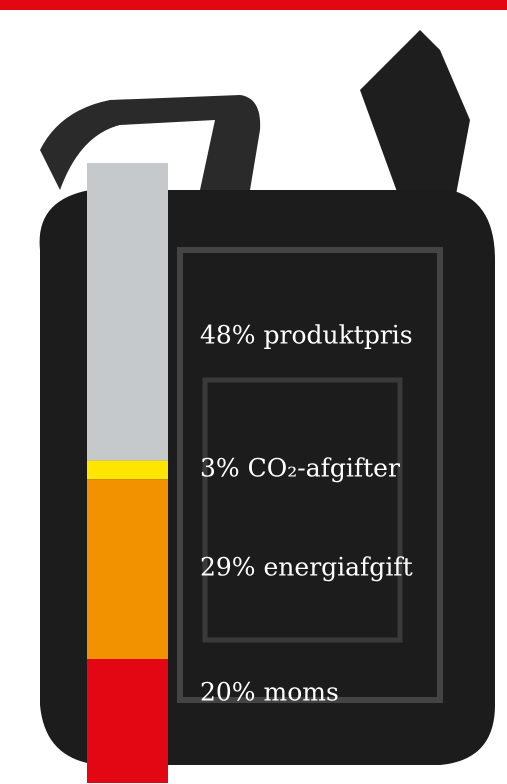 The width and height of the screenshot is (507, 784). Describe the element at coordinates (300, 467) in the screenshot. I see `segment-label: 3% CO₂-afgifter` at that location.